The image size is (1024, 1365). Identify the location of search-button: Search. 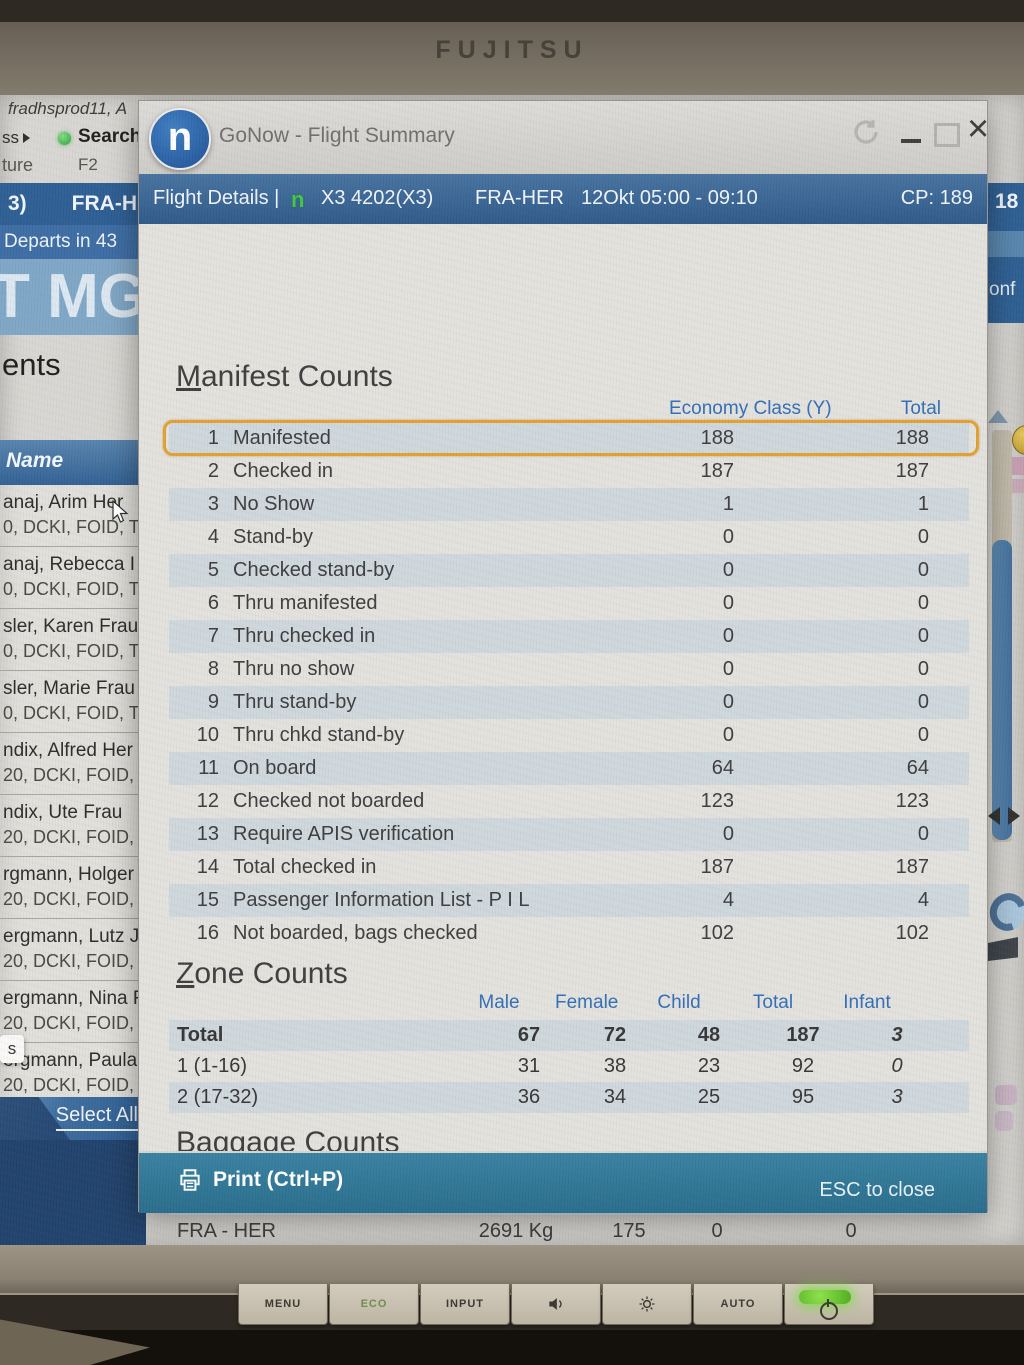
(110, 136).